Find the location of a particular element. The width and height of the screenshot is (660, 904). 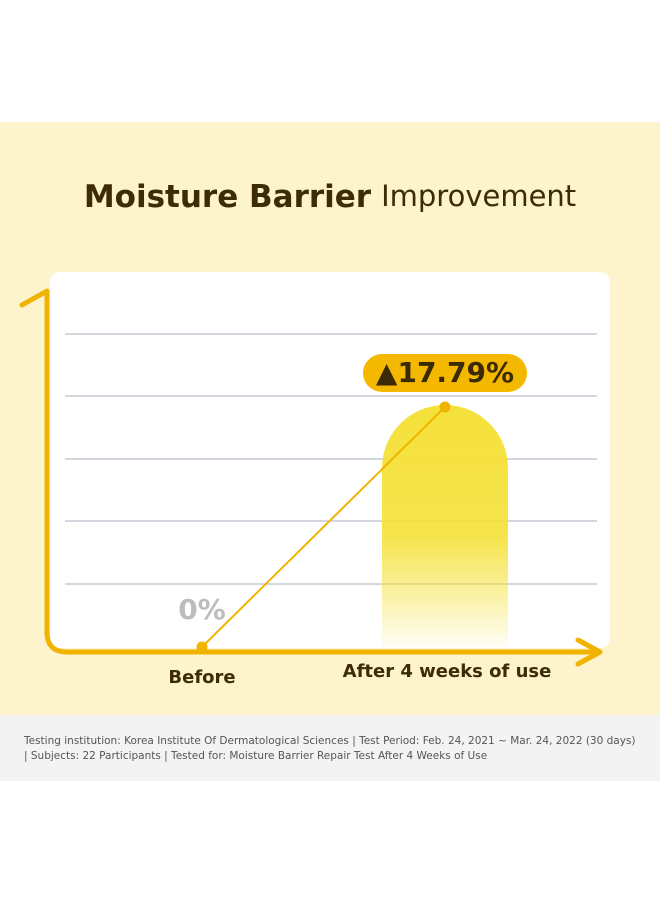

value-pill is located at coordinates (445, 373).